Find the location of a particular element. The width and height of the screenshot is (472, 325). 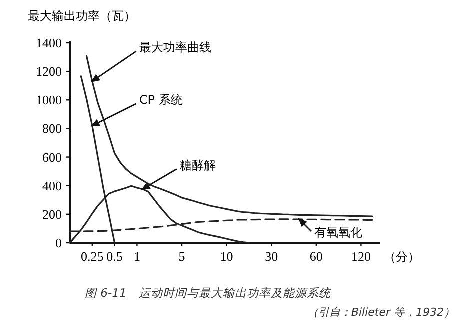

y-tick-label: 800 is located at coordinates (52, 128).